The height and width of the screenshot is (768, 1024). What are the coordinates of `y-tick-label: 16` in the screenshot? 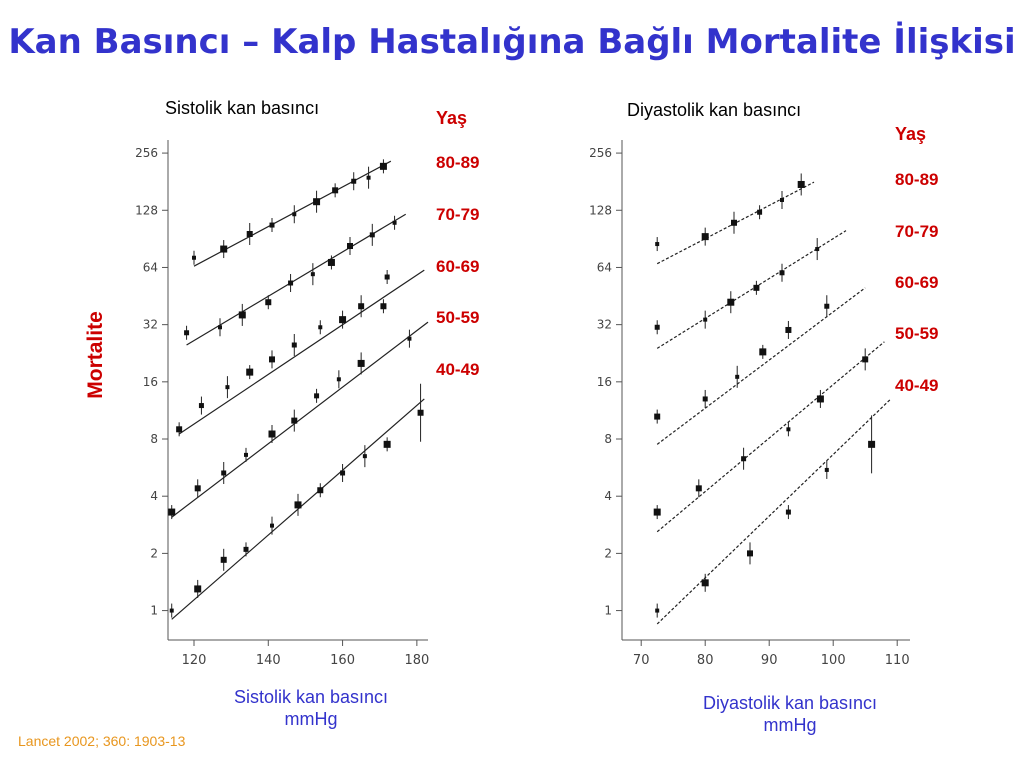 It's located at (150, 382).